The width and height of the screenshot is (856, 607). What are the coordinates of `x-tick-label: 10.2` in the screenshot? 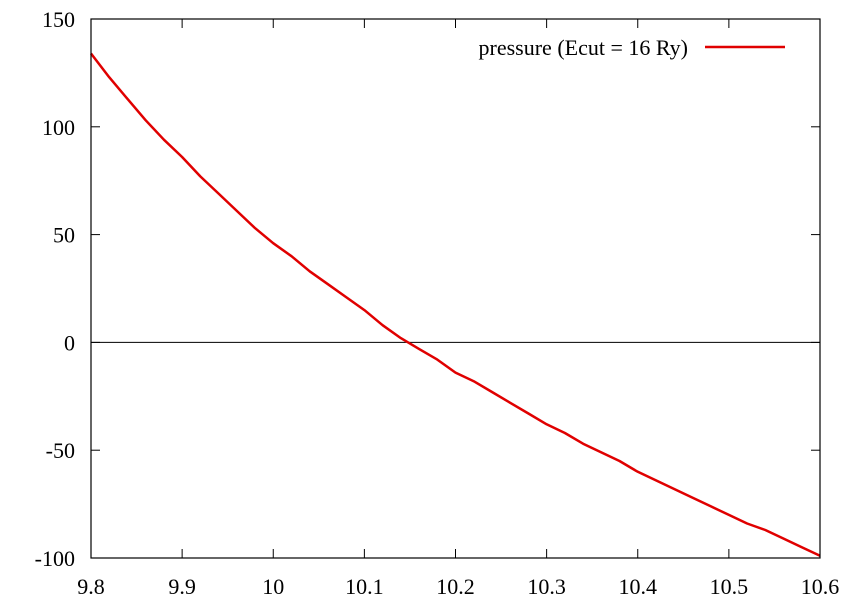 It's located at (455, 586).